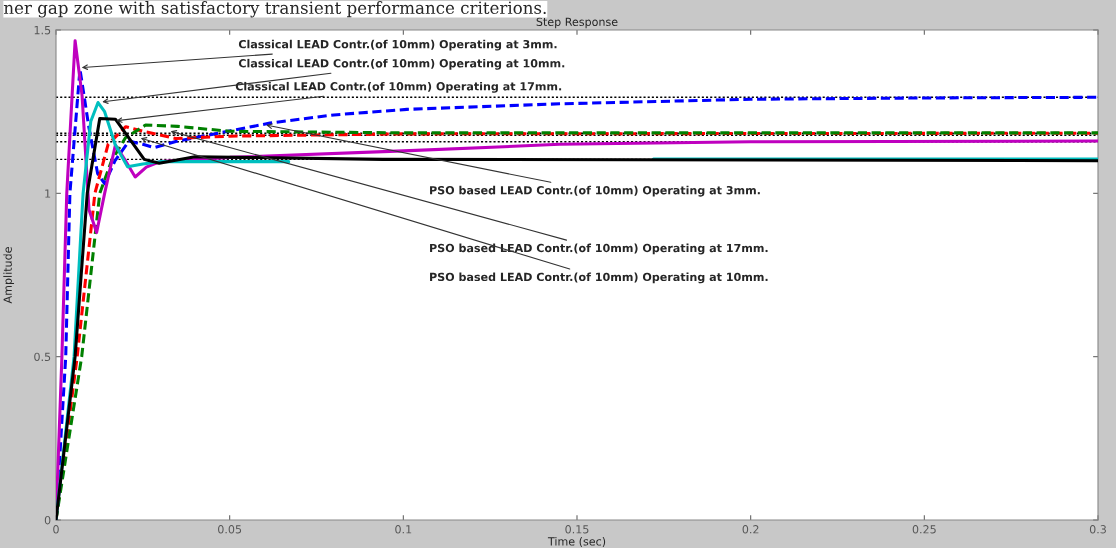 This screenshot has width=1116, height=548. Describe the element at coordinates (9, 275) in the screenshot. I see `y-axis-title: Amplitude` at that location.